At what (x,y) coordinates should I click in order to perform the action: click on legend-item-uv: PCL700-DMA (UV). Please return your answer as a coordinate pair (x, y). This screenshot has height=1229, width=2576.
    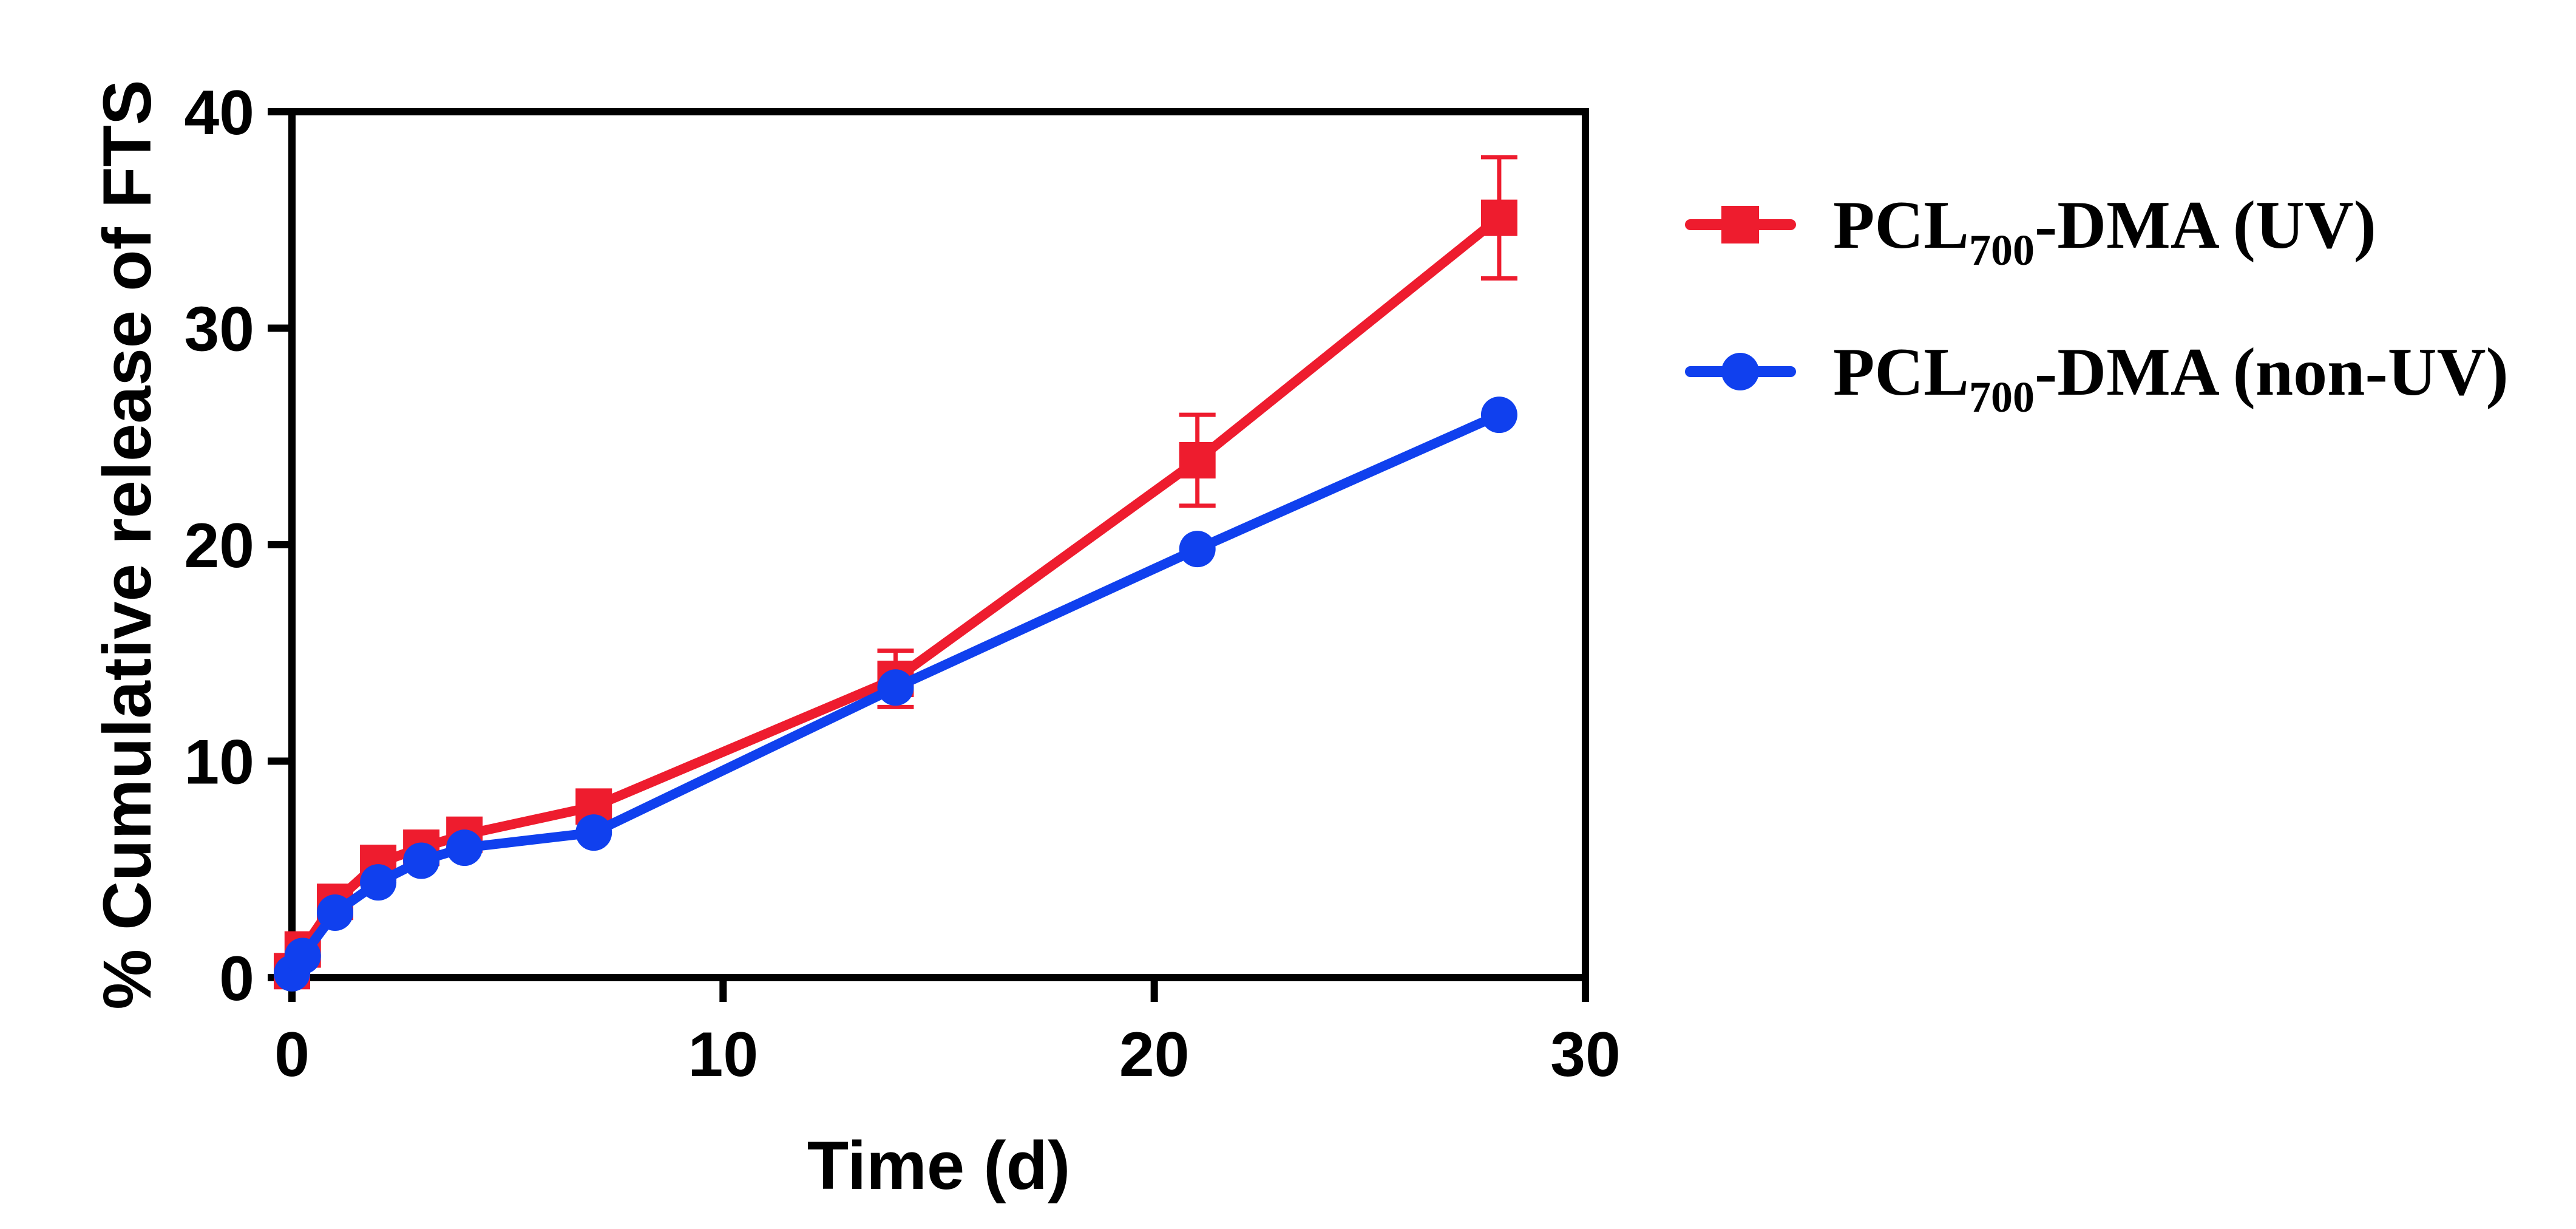
    Looking at the image, I should click on (2030, 231).